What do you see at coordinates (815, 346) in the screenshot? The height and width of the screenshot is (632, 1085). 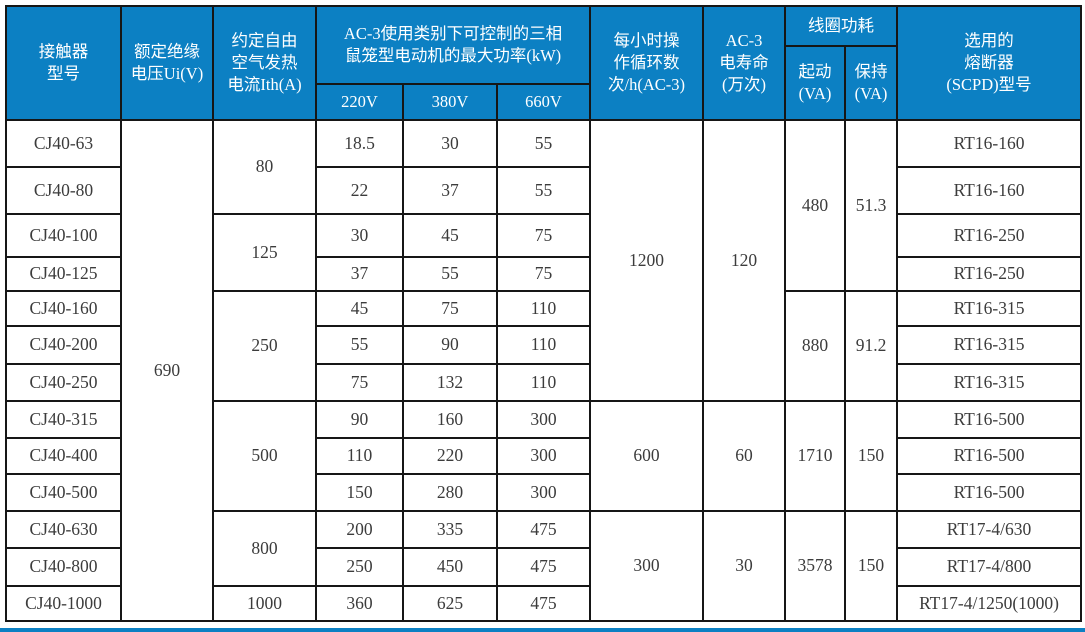 I see `cell-pickup-group: 880` at bounding box center [815, 346].